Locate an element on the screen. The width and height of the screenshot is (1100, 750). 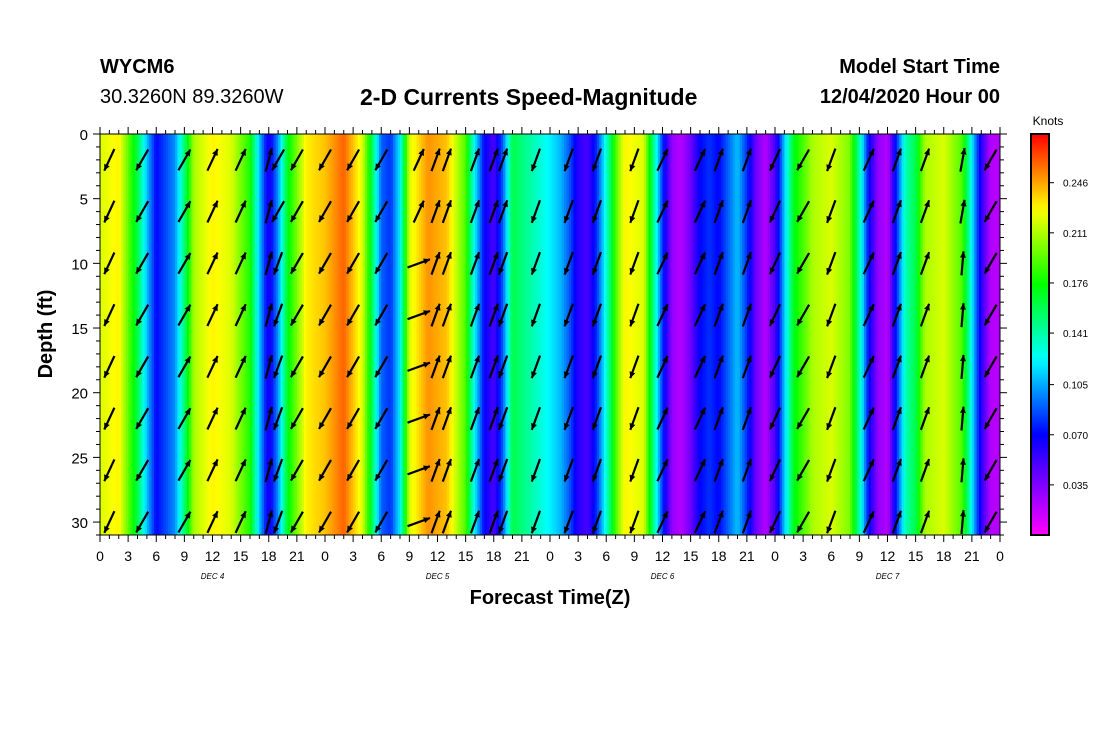
x-tick-label: 12 is located at coordinates (438, 556).